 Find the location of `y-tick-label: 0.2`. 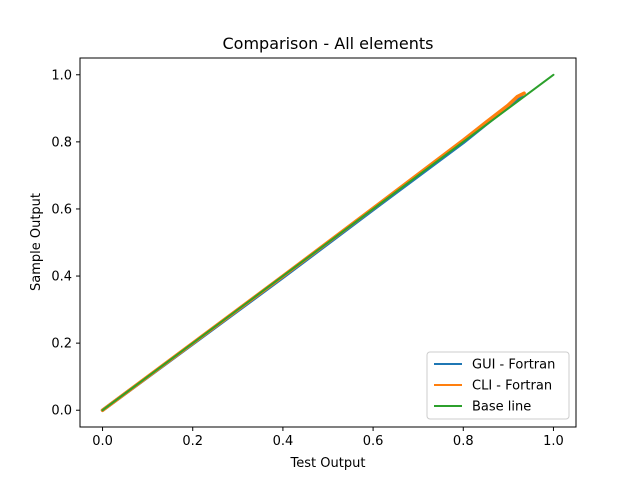

y-tick-label: 0.2 is located at coordinates (61, 344).